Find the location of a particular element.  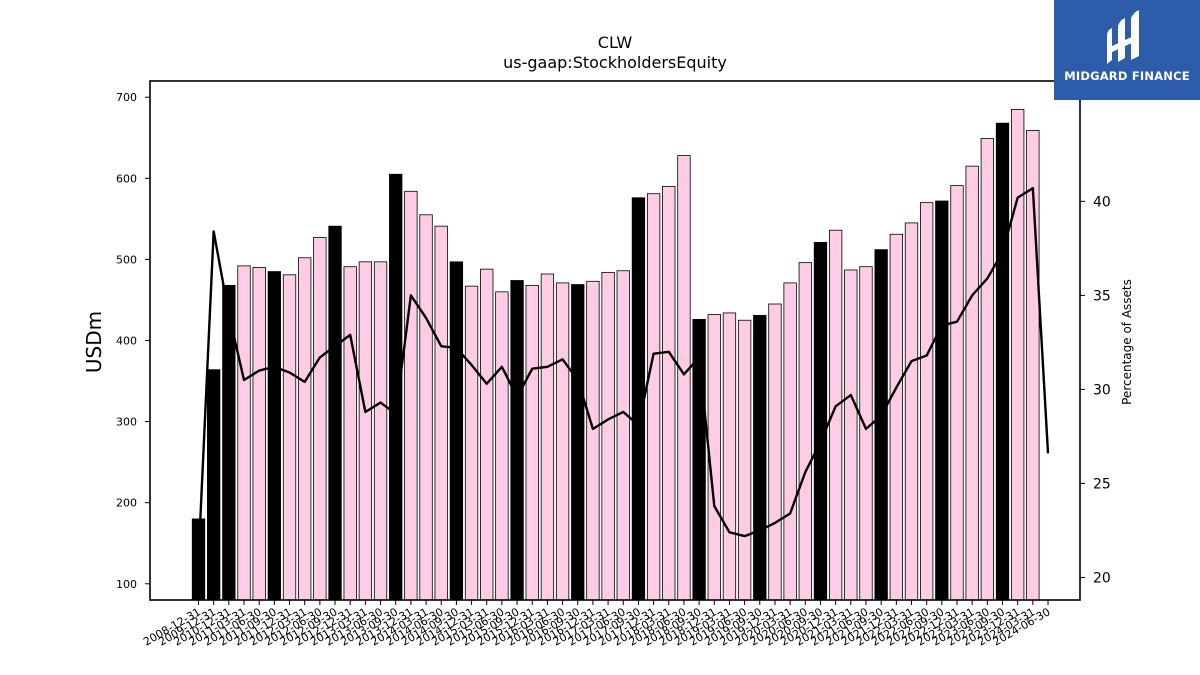

y-tick-label: 700 is located at coordinates (126, 97).